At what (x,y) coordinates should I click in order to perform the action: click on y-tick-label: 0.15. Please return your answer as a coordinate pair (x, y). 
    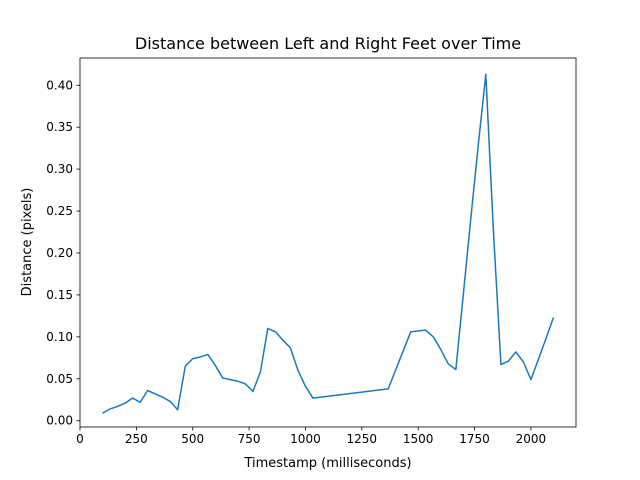
    Looking at the image, I should click on (59, 295).